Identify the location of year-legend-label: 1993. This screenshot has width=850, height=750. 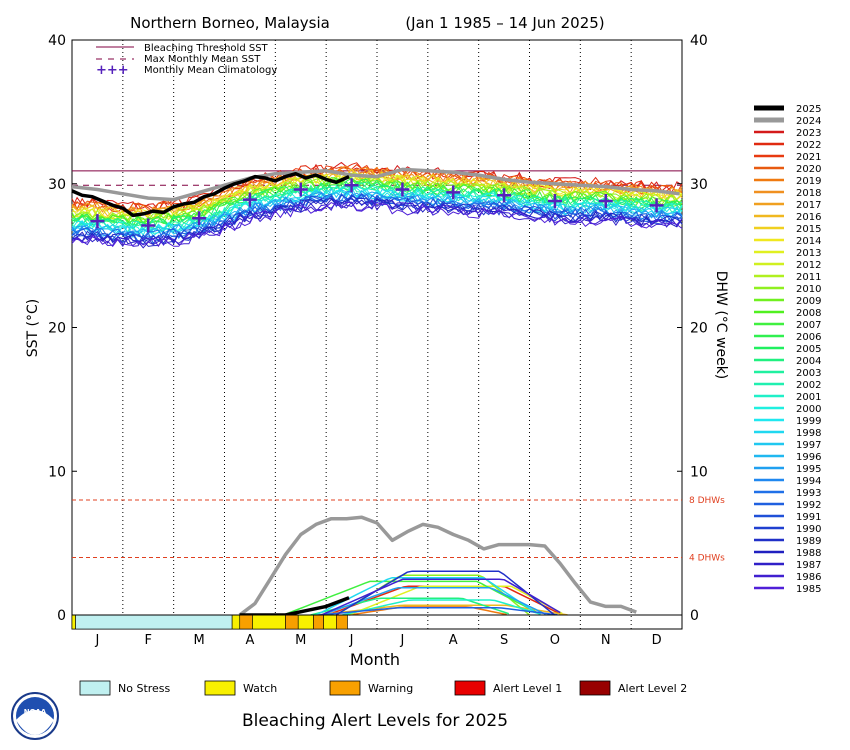
(808, 493).